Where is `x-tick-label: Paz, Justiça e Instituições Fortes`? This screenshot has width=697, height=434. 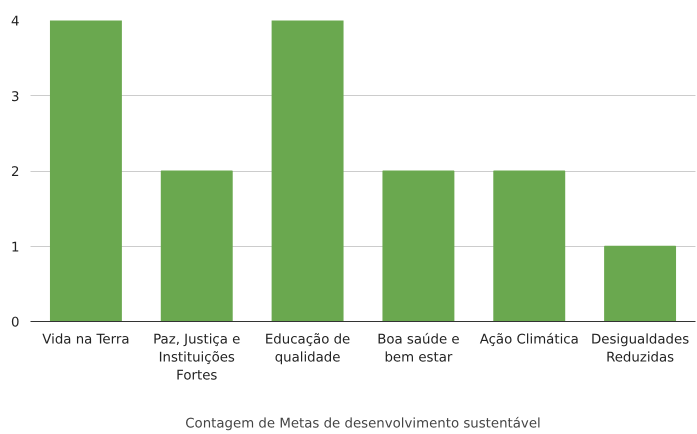 x-tick-label: Paz, Justiça e Instituições Fortes is located at coordinates (196, 358).